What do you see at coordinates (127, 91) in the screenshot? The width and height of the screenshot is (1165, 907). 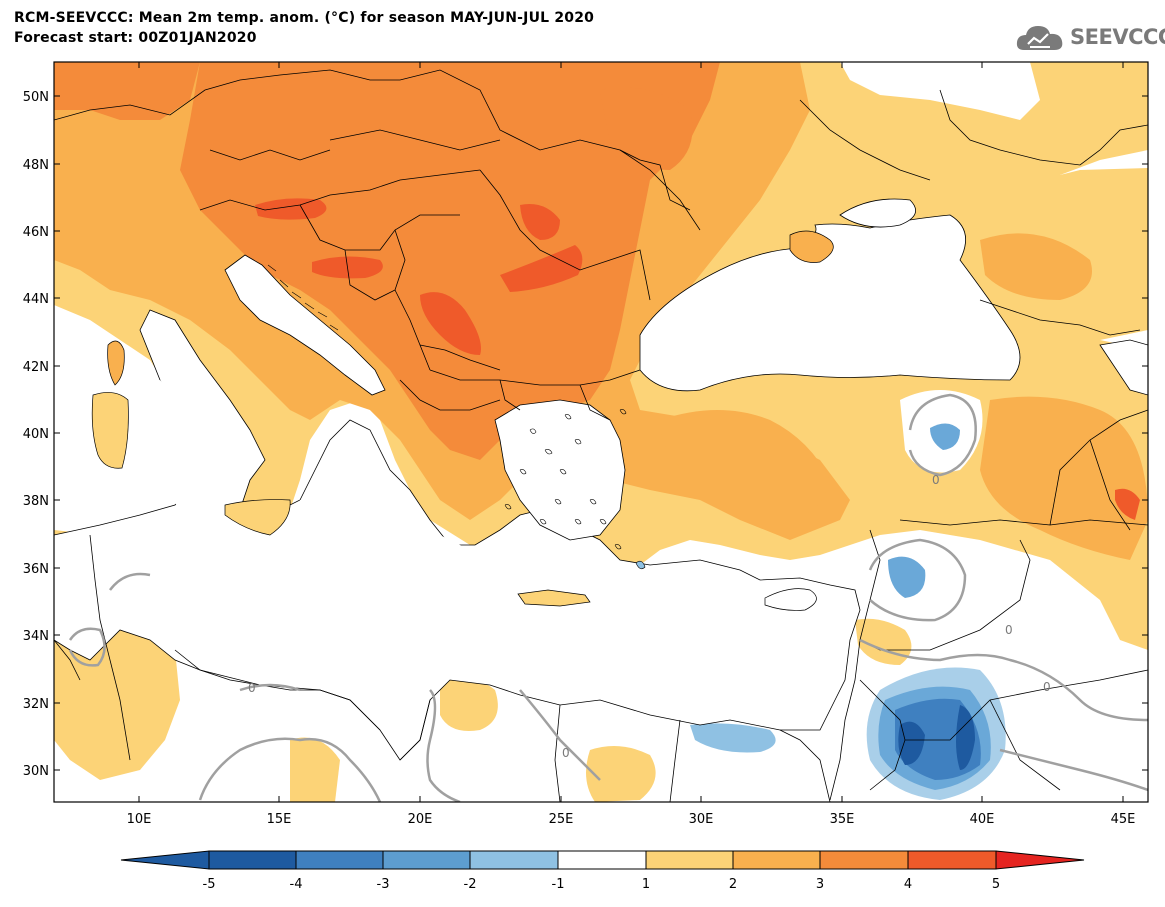 I see `warm-region-plus3-north` at bounding box center [127, 91].